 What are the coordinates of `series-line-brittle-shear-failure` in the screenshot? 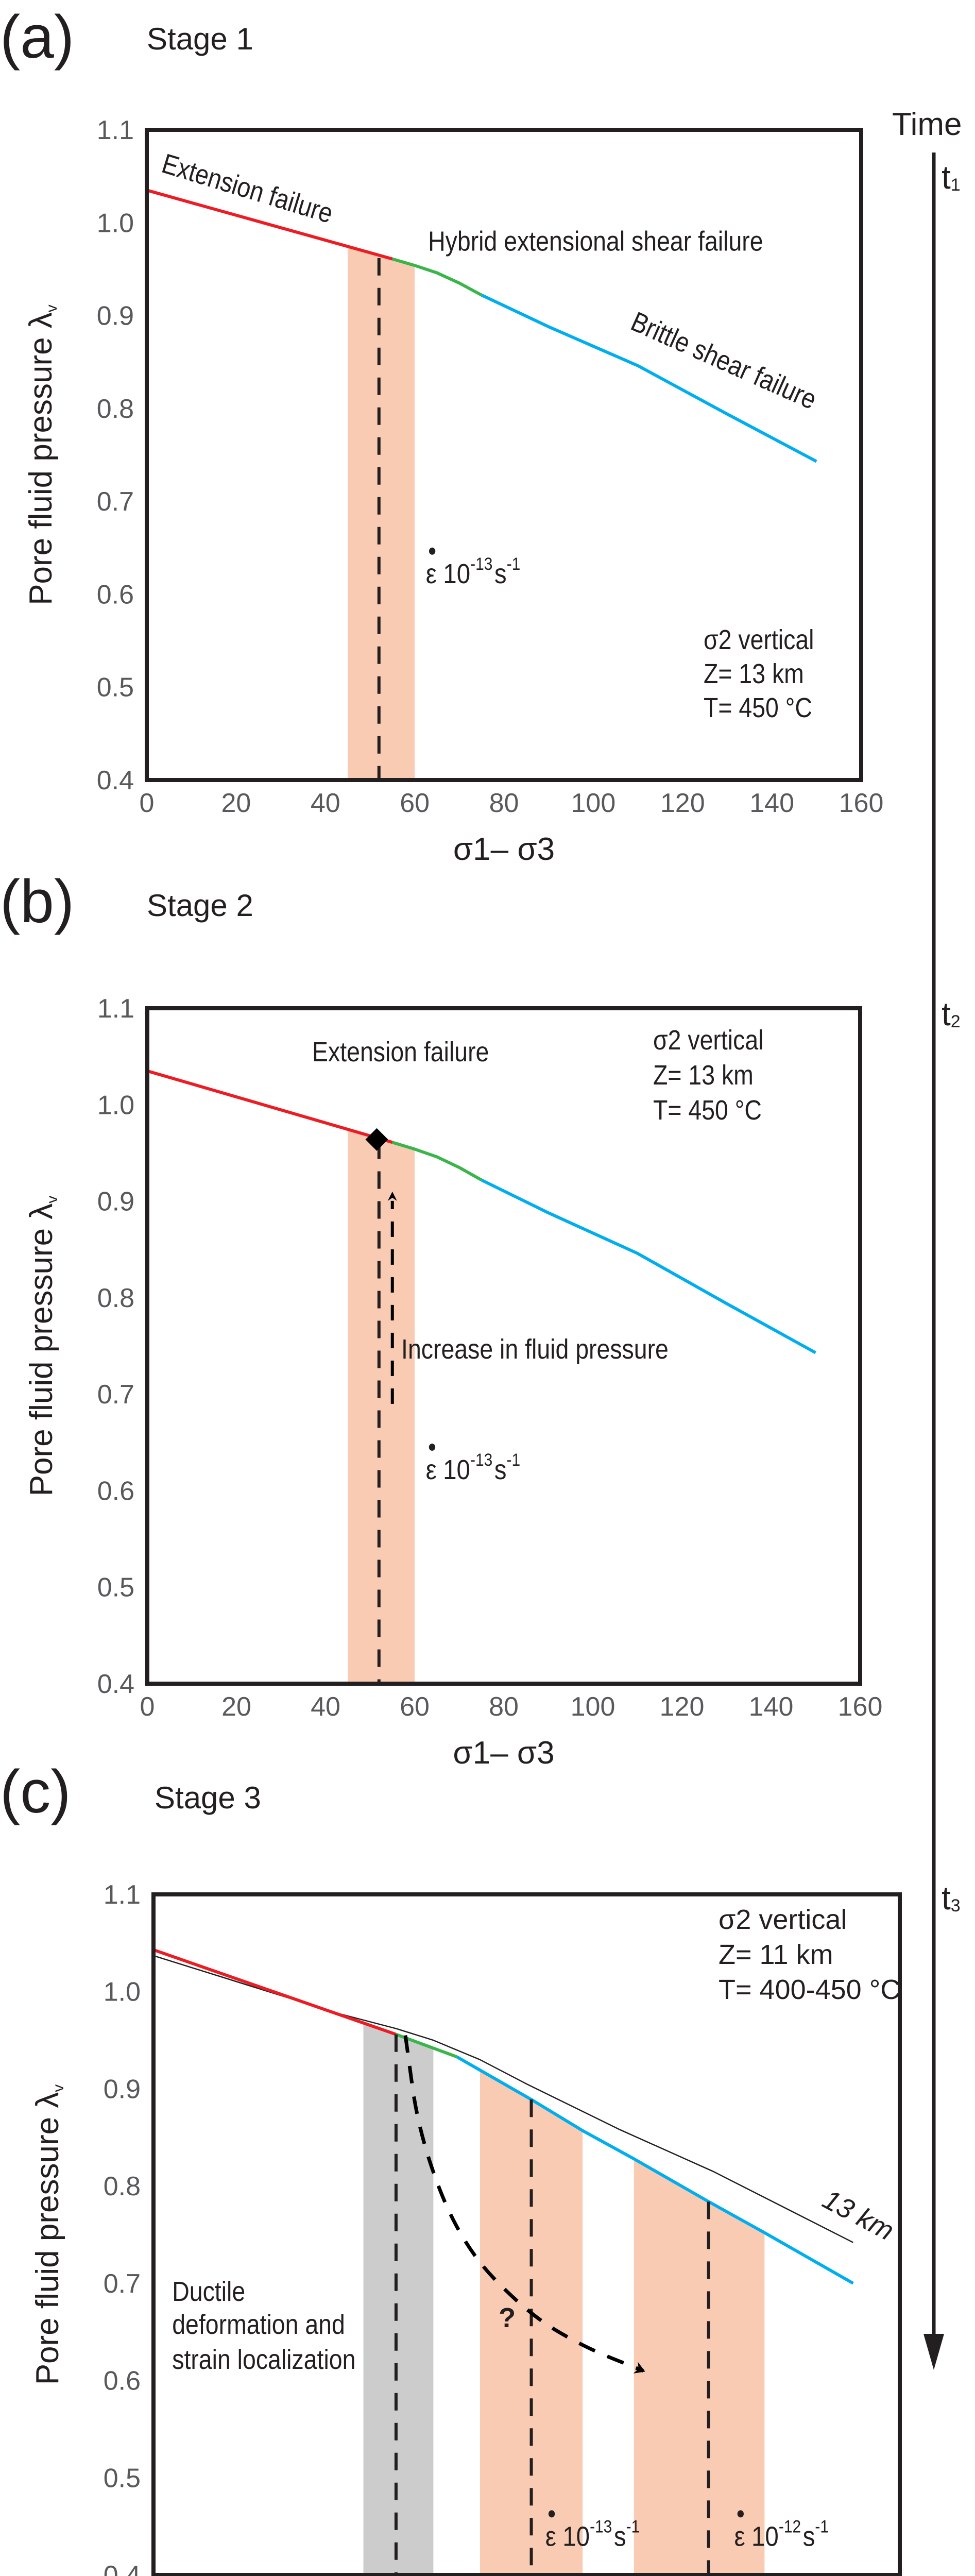 It's located at (648, 1266).